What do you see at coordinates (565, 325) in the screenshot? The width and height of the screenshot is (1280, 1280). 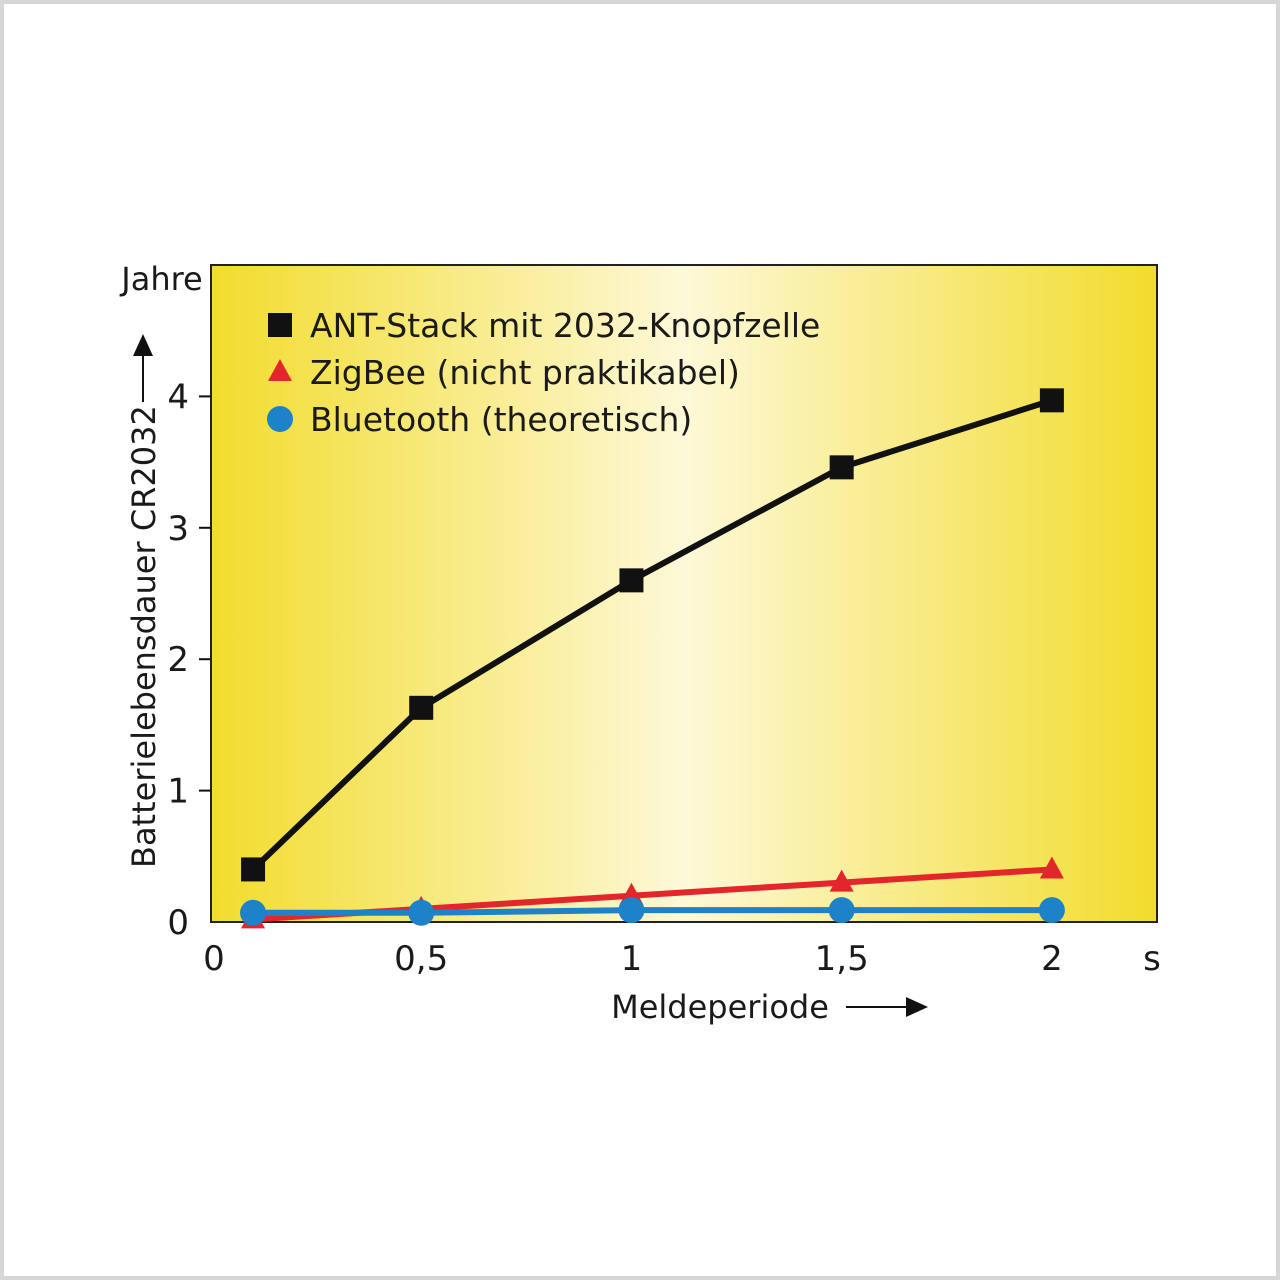 I see `legend-label: ANT-Stack mit 2032-Knopfzelle` at bounding box center [565, 325].